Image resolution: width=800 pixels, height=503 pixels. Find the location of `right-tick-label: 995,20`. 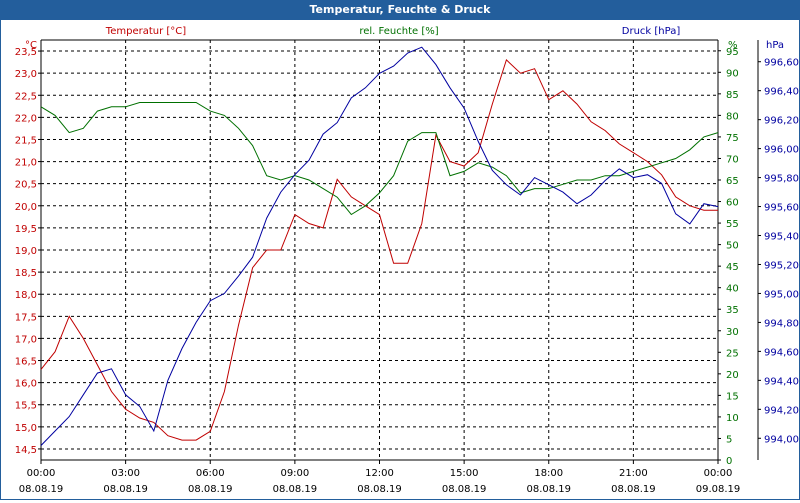

right-tick-label: 995,20 is located at coordinates (781, 265).